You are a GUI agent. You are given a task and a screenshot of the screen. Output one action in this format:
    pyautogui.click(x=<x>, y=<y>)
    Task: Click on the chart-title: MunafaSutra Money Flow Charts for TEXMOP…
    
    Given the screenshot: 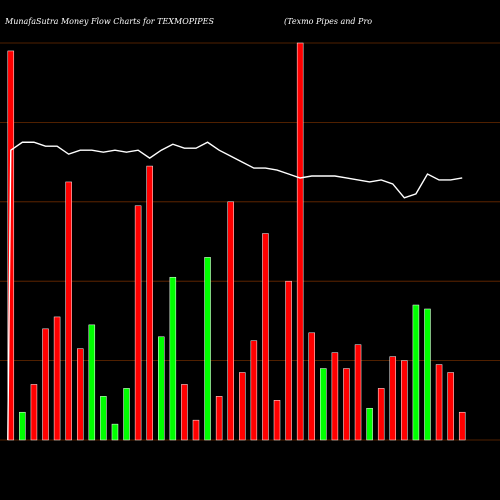 What is the action you would take?
    pyautogui.click(x=109, y=21)
    